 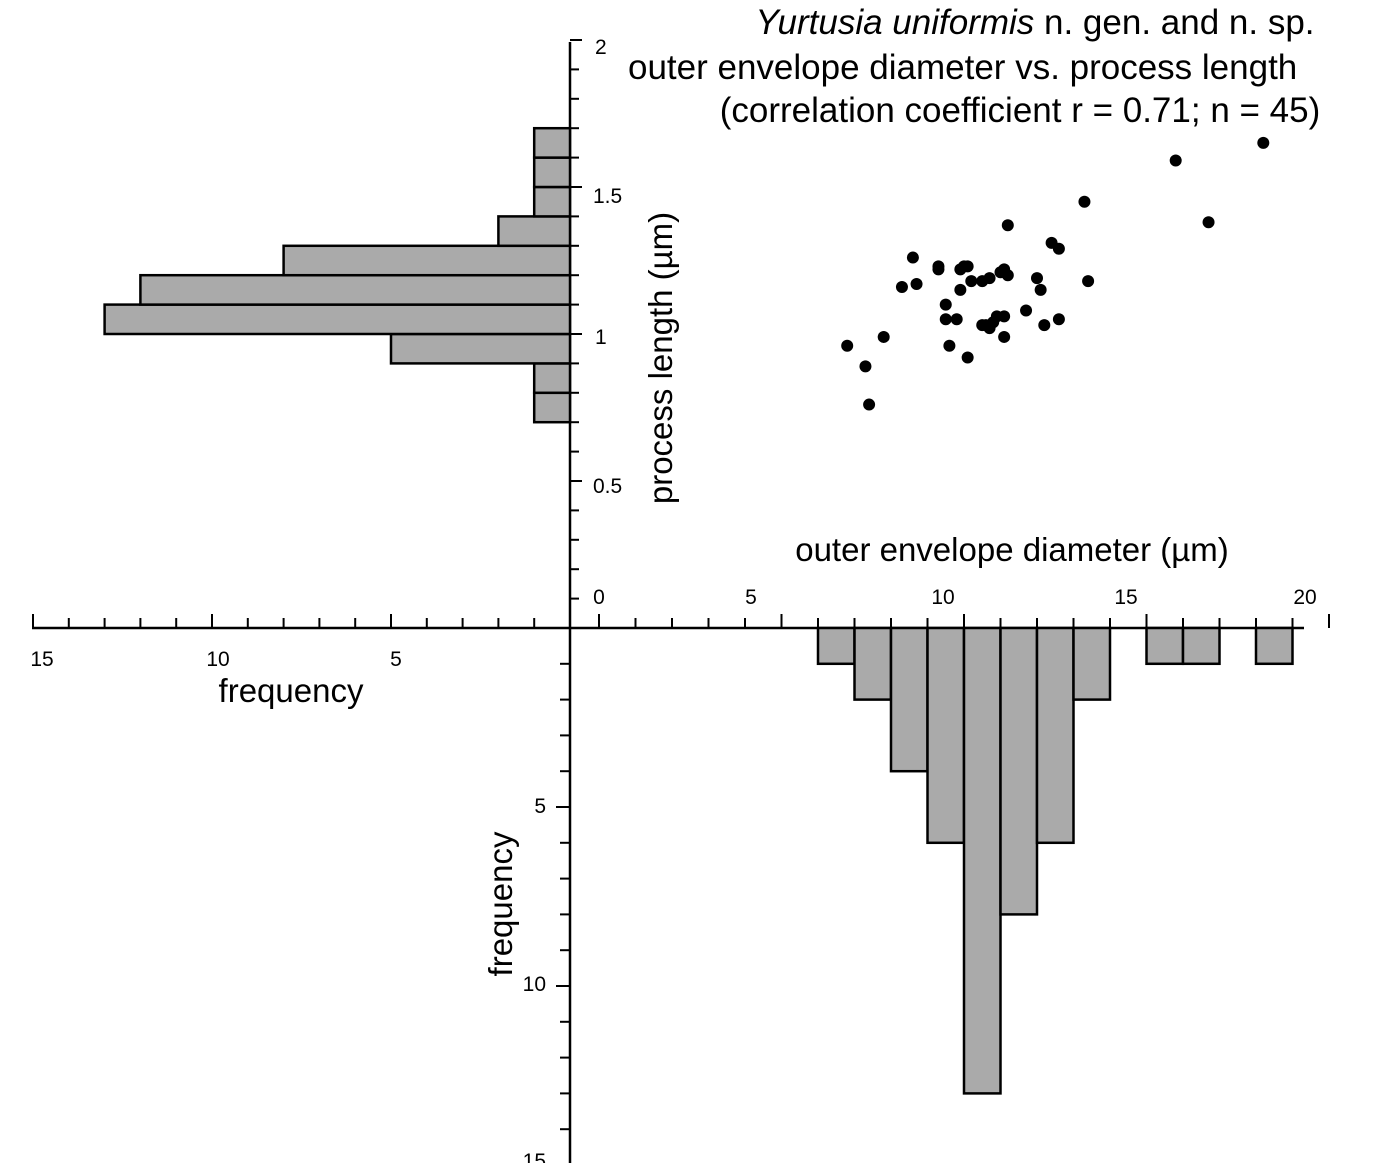 I want to click on y-tick-label-0.5: 0.5, so click(x=607, y=486).